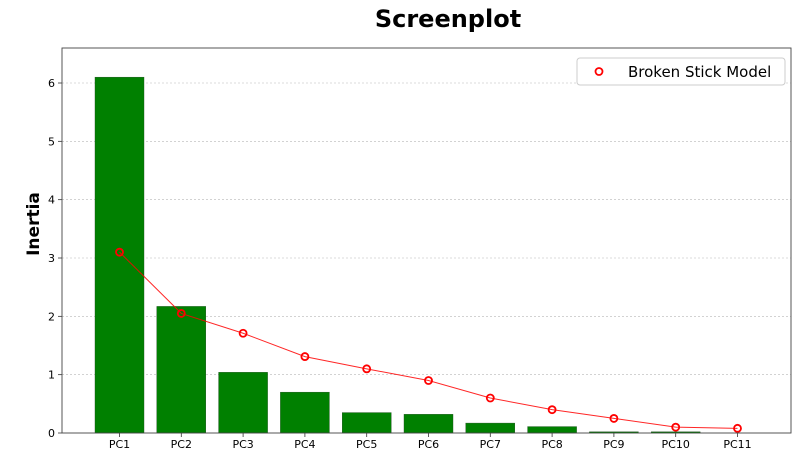 The height and width of the screenshot is (457, 811). Describe the element at coordinates (613, 444) in the screenshot. I see `x-tick-label: PC9` at that location.